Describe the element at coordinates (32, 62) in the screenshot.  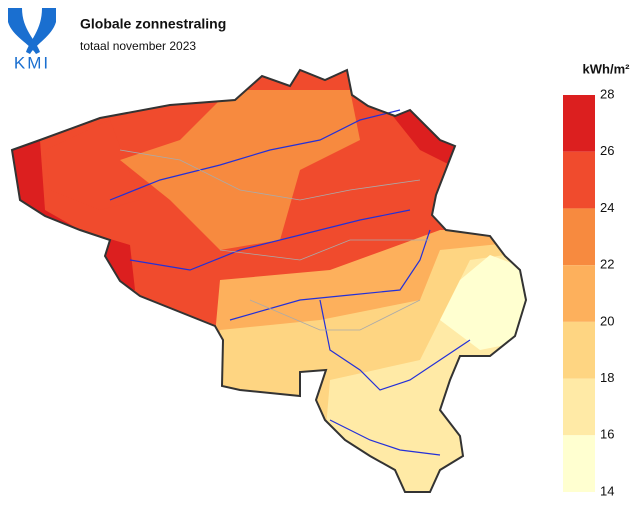
I see `logo-text: KMI` at that location.